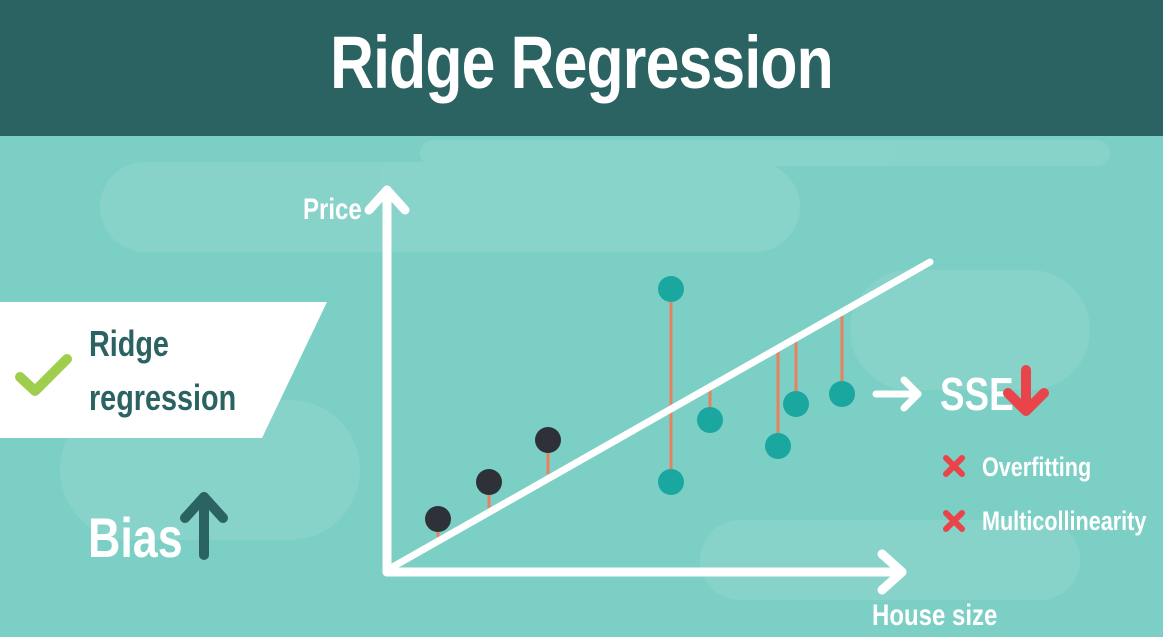 This screenshot has width=1163, height=637. What do you see at coordinates (1064, 522) in the screenshot?
I see `problem-label: Multicollinearity` at bounding box center [1064, 522].